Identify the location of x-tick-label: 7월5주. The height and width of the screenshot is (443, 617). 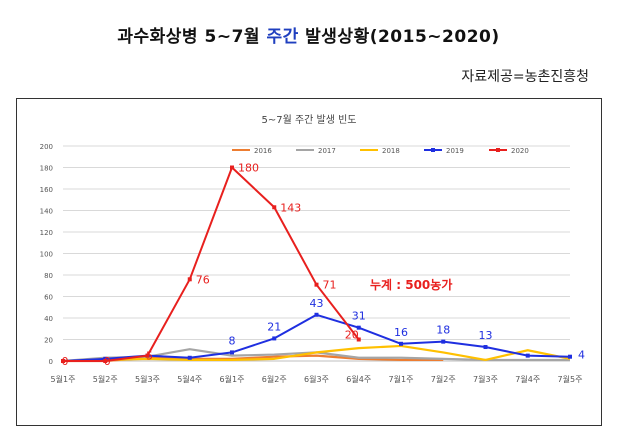
(570, 379).